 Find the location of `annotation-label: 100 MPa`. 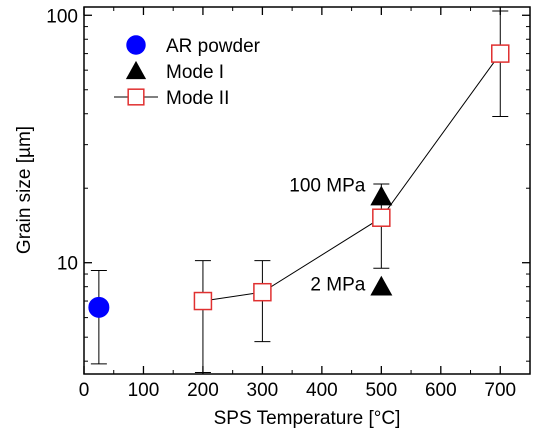

annotation-label: 100 MPa is located at coordinates (327, 186).